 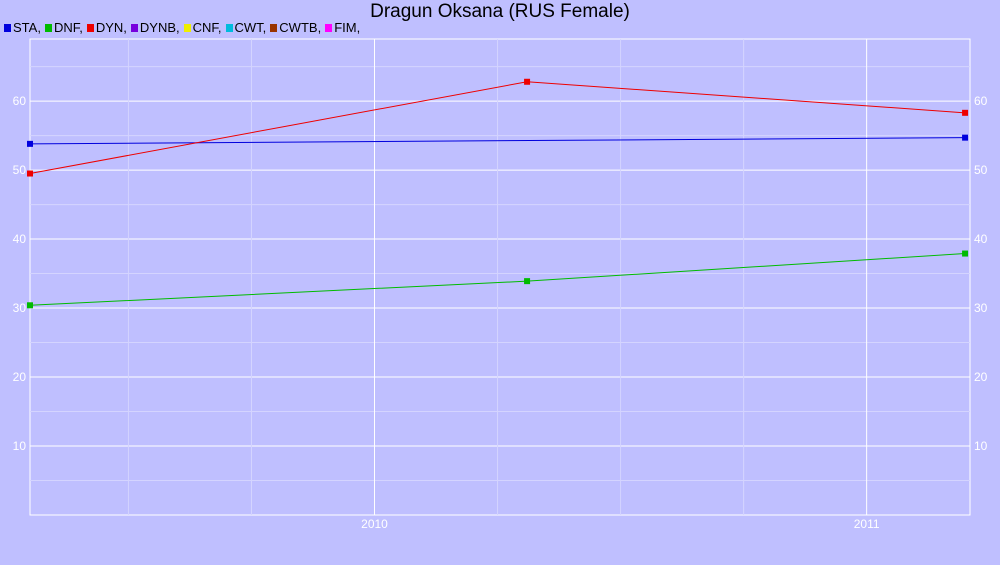 I want to click on legend-item: DYN,, so click(x=106, y=27).